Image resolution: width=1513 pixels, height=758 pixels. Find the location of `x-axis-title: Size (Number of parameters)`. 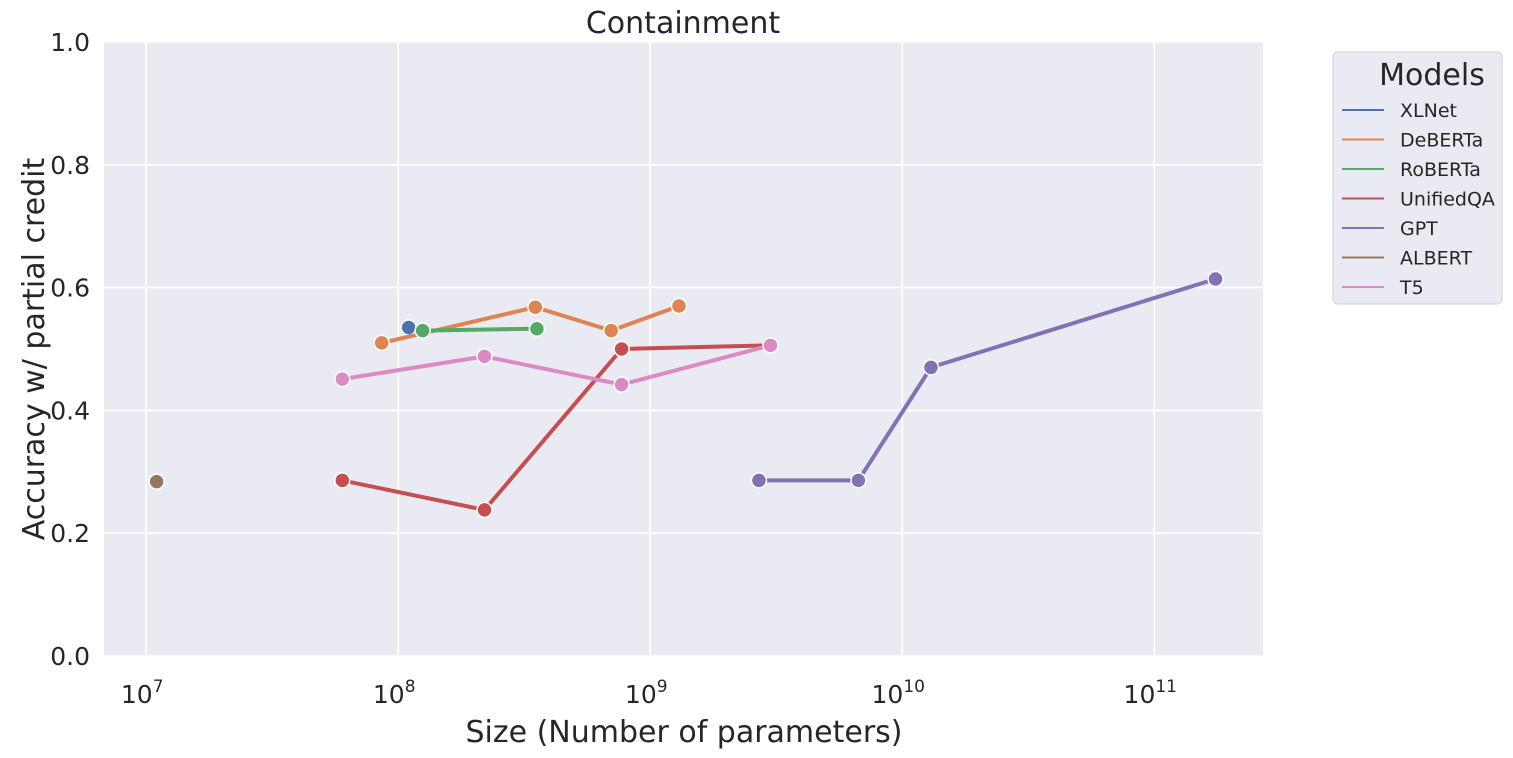

x-axis-title: Size (Number of parameters) is located at coordinates (683, 732).